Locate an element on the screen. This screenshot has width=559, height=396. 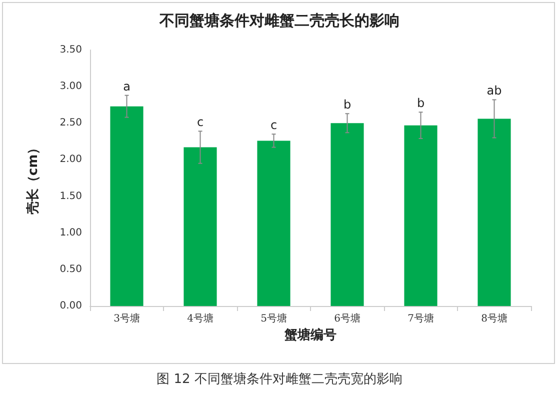
chart-title: 不同蟹塘条件对雌蟹二壳壳长的影响 is located at coordinates (279, 21).